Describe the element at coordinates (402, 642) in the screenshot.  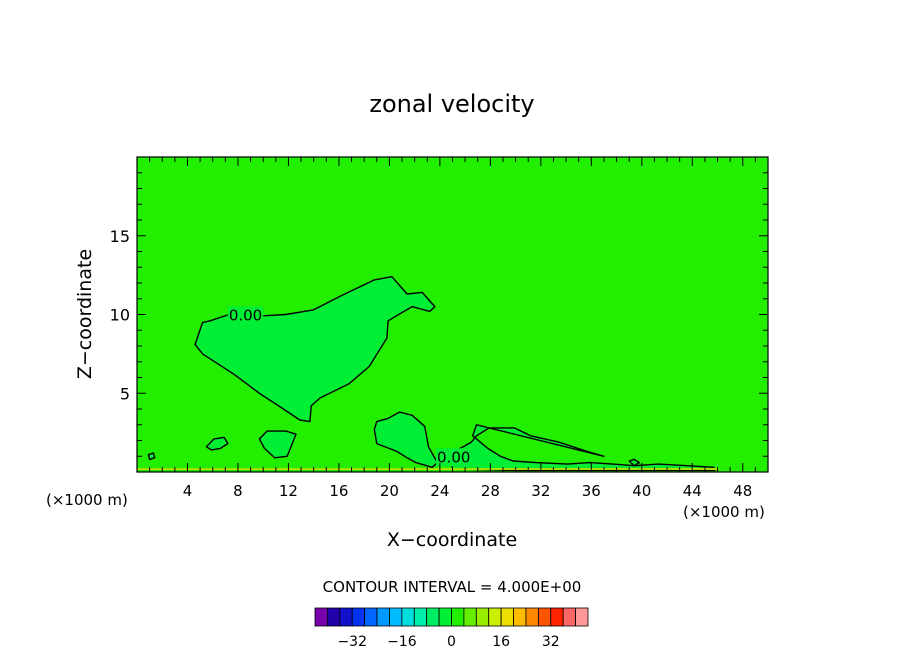
I see `colorbar-tick-label: −16` at that location.